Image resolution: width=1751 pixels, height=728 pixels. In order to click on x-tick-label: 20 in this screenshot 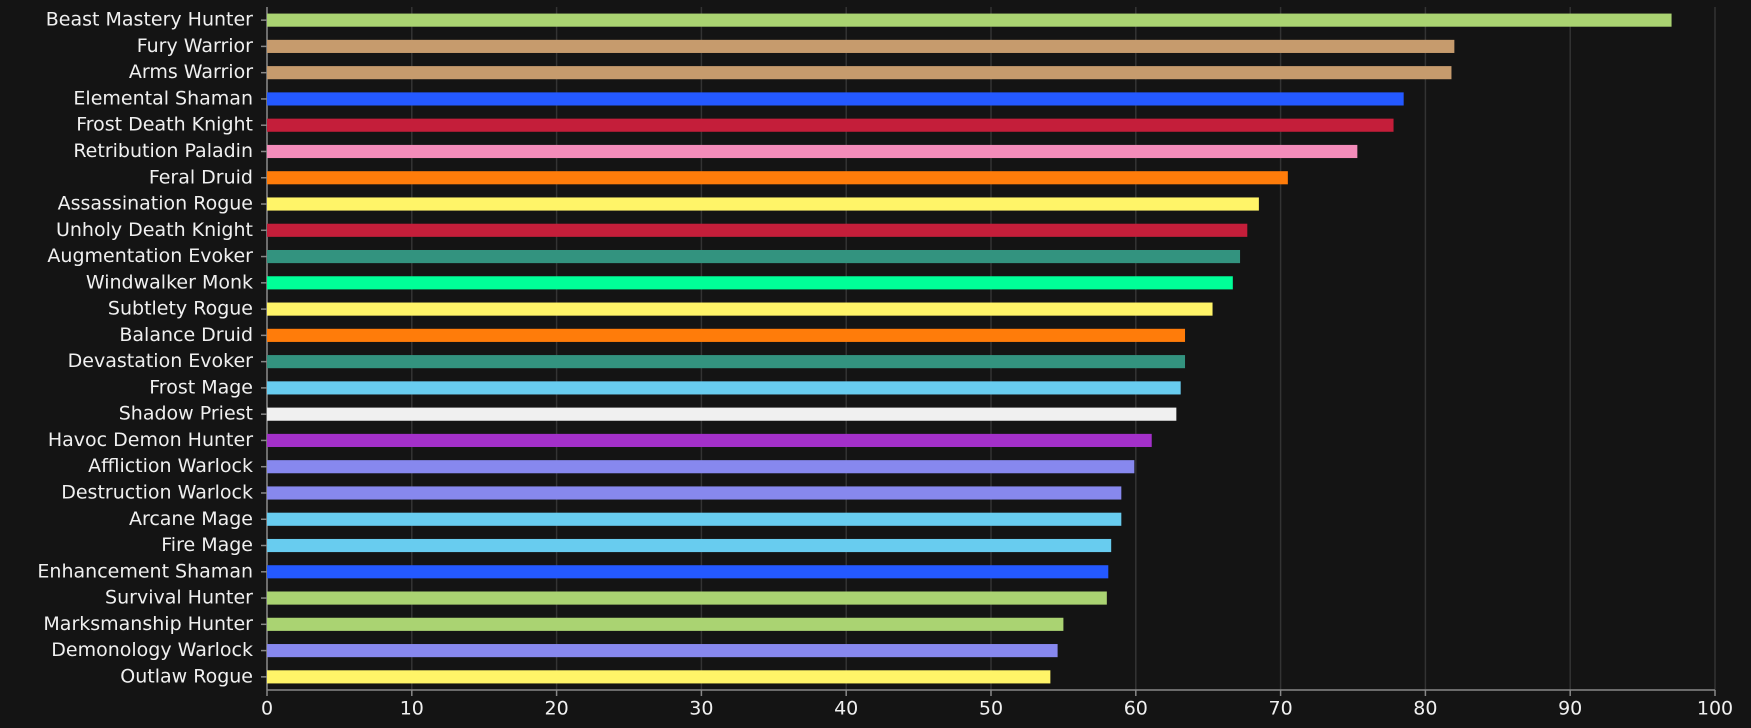, I will do `click(557, 709)`.